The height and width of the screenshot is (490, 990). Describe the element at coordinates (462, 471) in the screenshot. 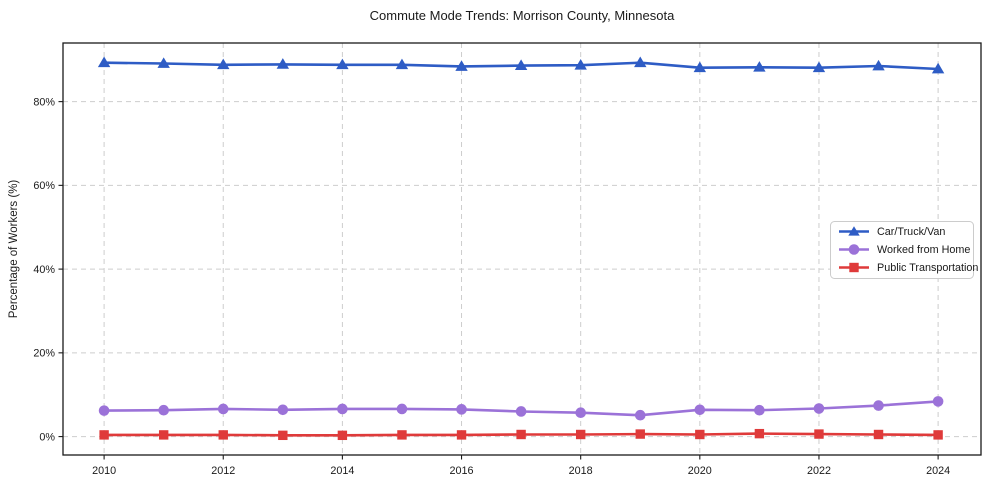

I see `x-tick-label: 2016` at that location.